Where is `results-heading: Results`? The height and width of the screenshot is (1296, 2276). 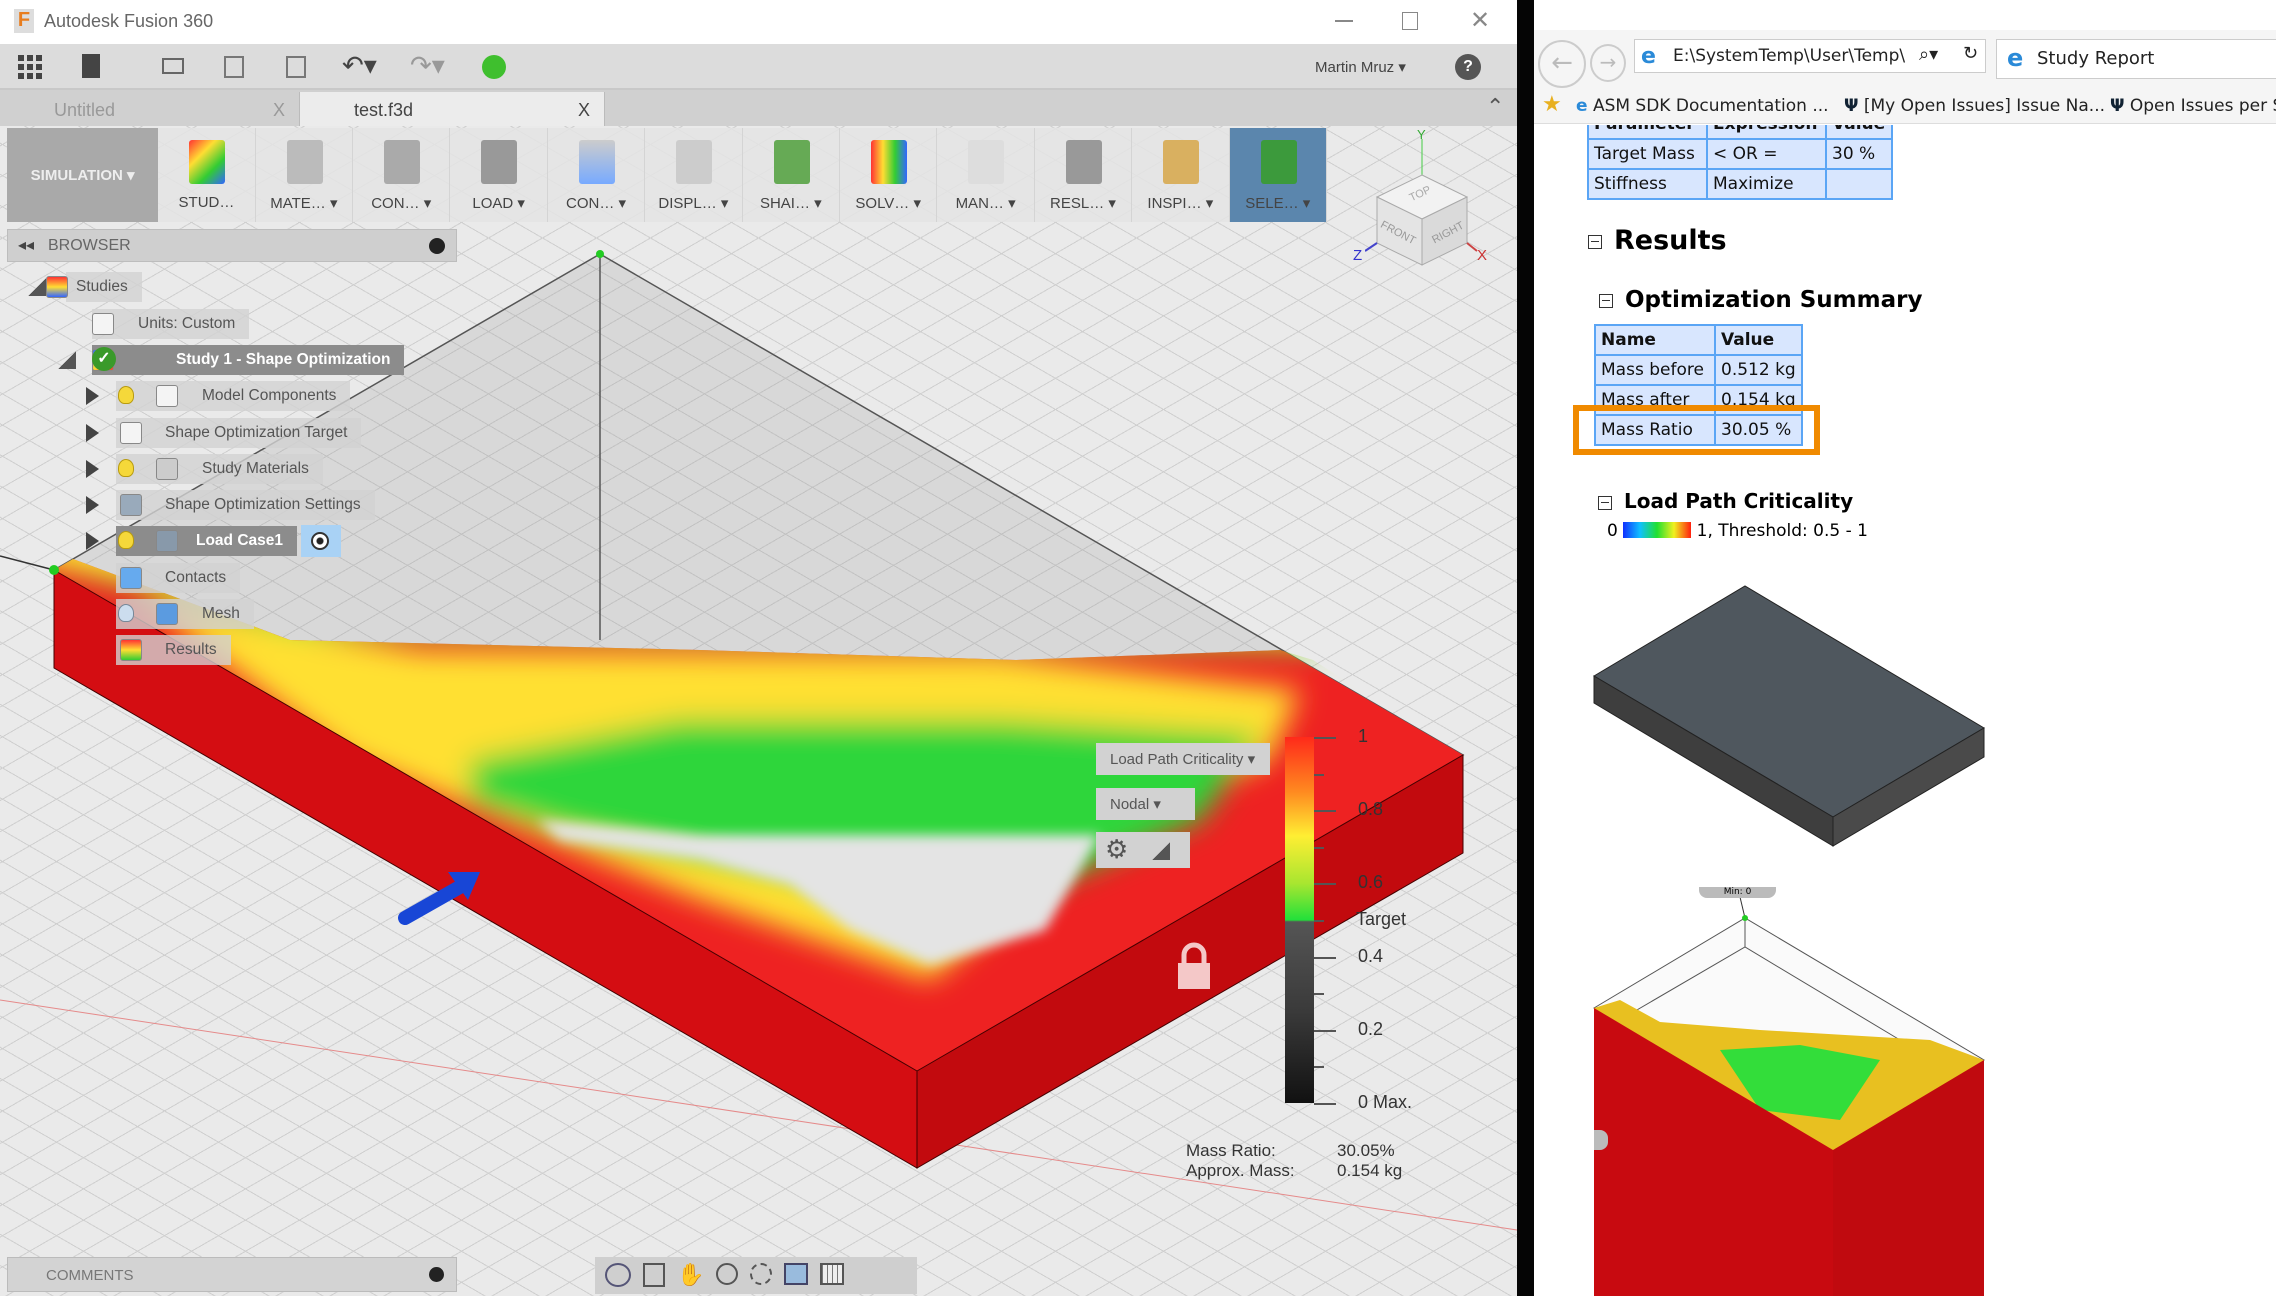
results-heading: Results is located at coordinates (1657, 240).